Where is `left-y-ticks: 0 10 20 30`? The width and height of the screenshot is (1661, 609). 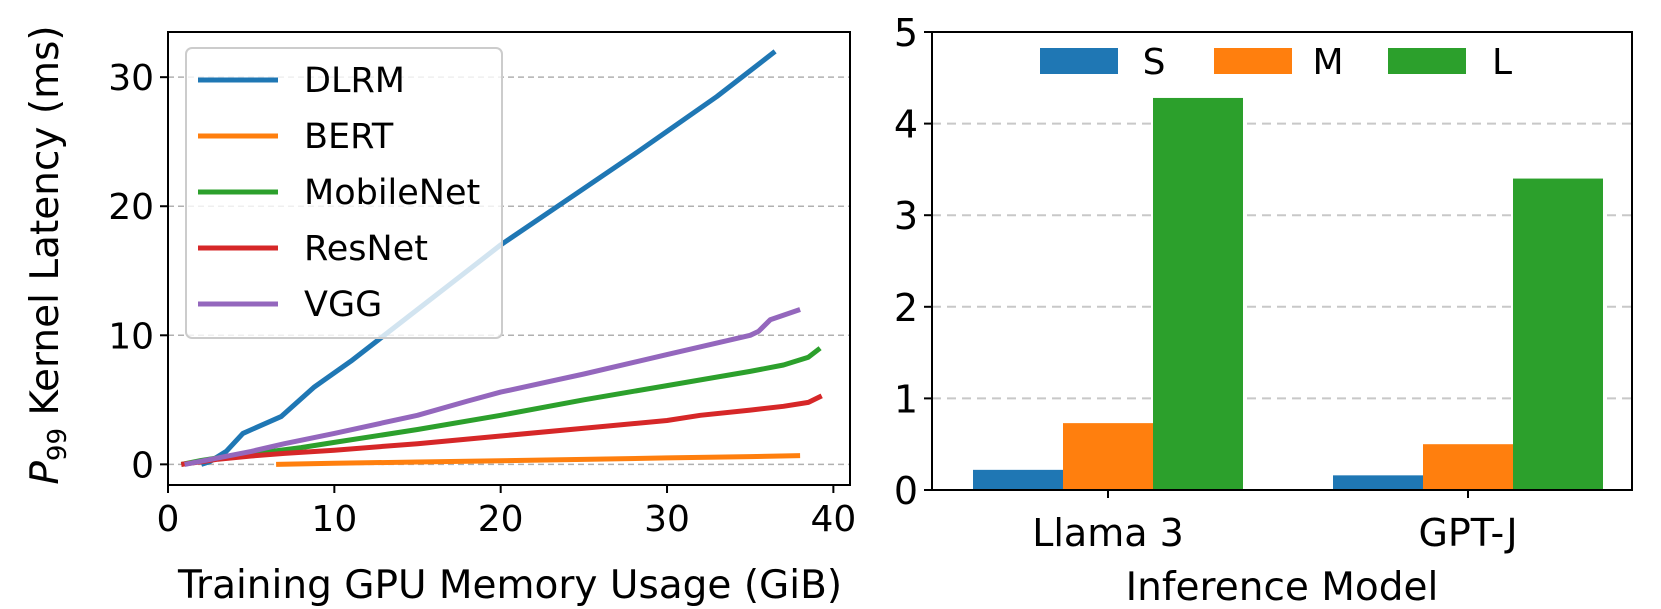 left-y-ticks: 0 10 20 30 is located at coordinates (138, 272).